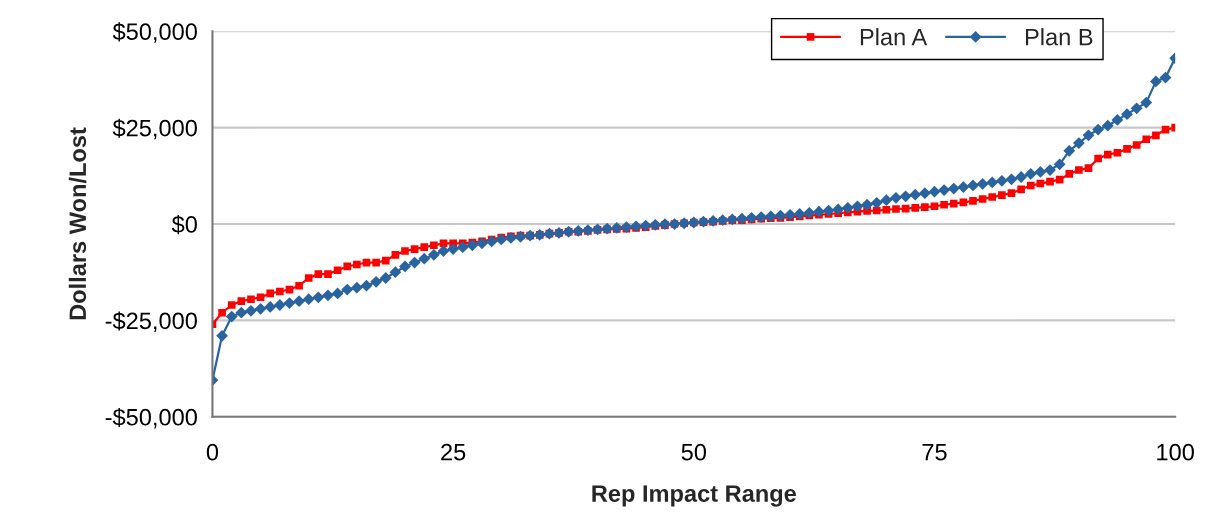 This screenshot has height=521, width=1214. What do you see at coordinates (894, 37) in the screenshot?
I see `legend-label: Plan A` at bounding box center [894, 37].